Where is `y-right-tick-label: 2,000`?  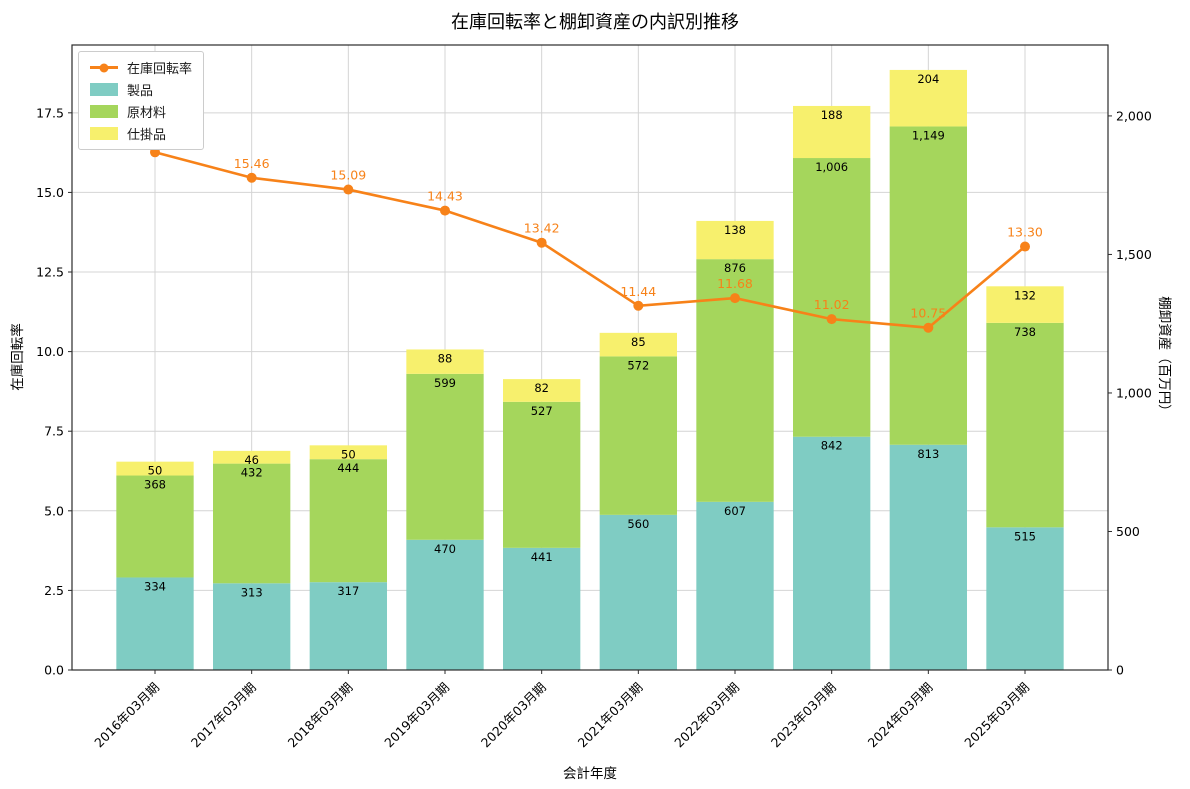
y-right-tick-label: 2,000 is located at coordinates (1134, 115).